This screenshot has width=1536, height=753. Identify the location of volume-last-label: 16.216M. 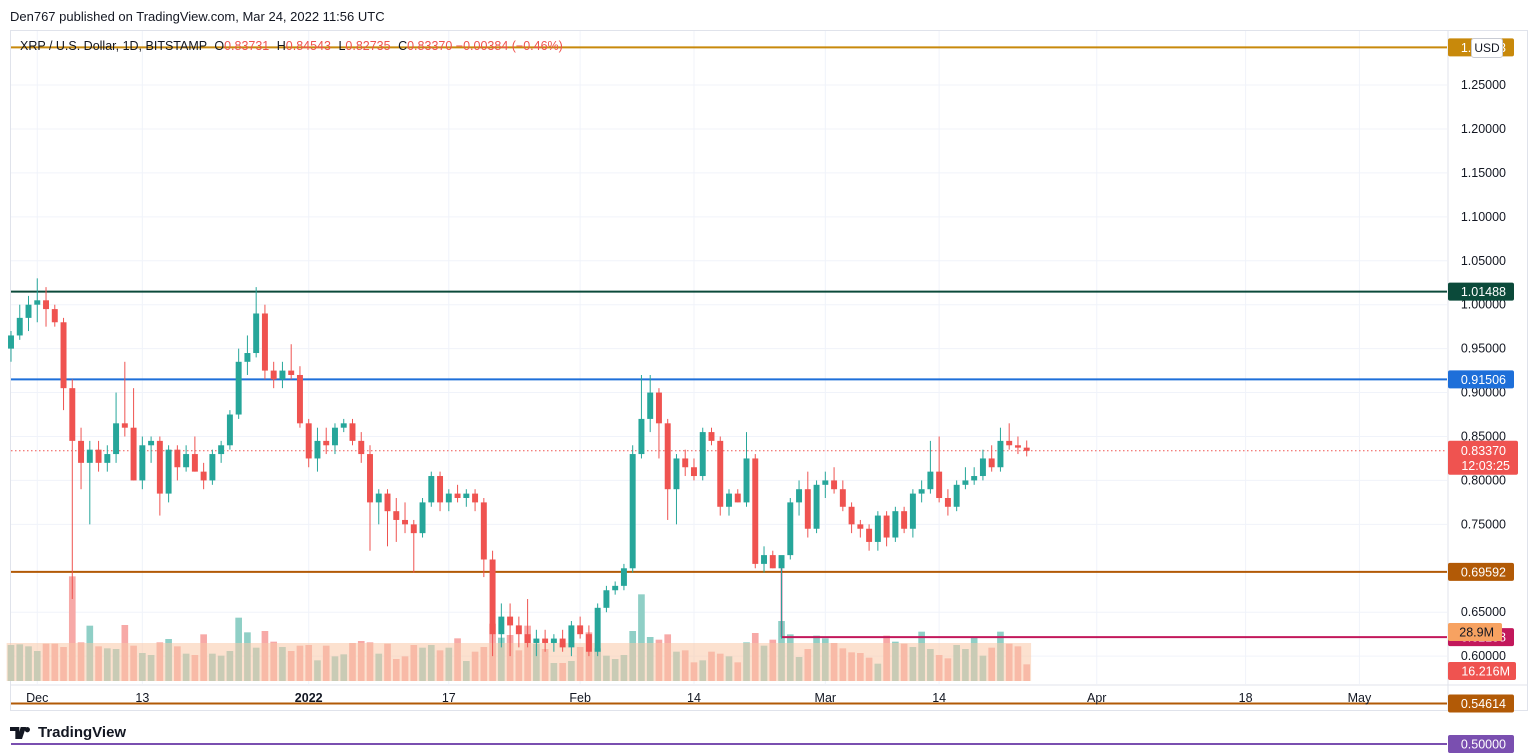
(1485, 672).